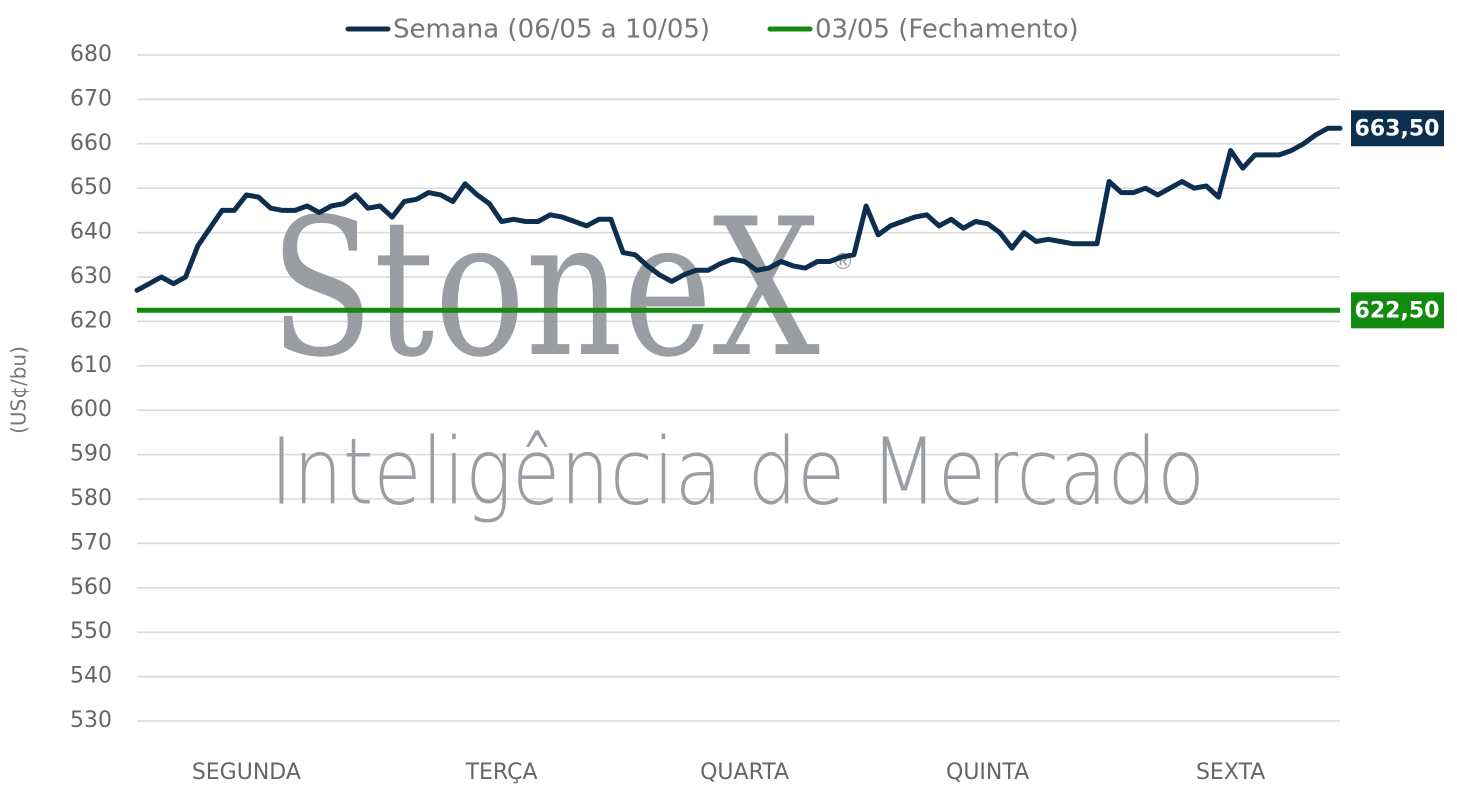 This screenshot has height=805, width=1457. I want to click on y-tick-label: 590, so click(91, 454).